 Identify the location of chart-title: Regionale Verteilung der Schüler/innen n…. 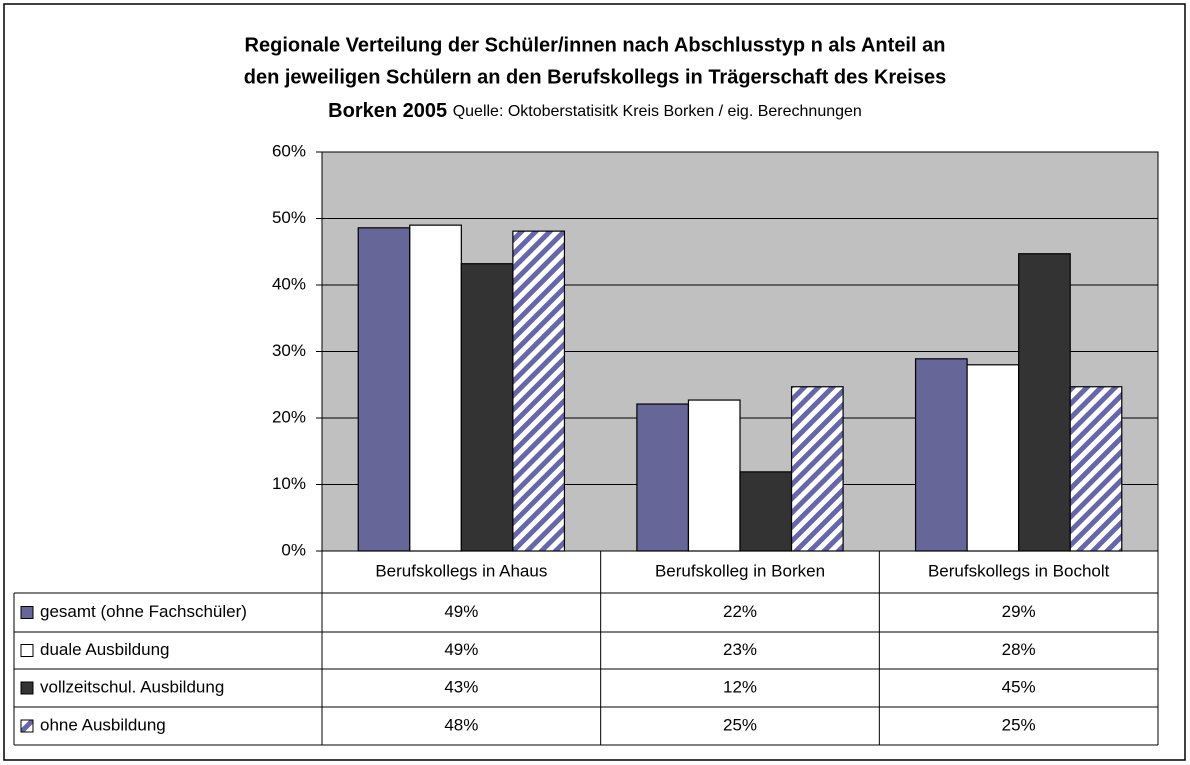
(595, 45).